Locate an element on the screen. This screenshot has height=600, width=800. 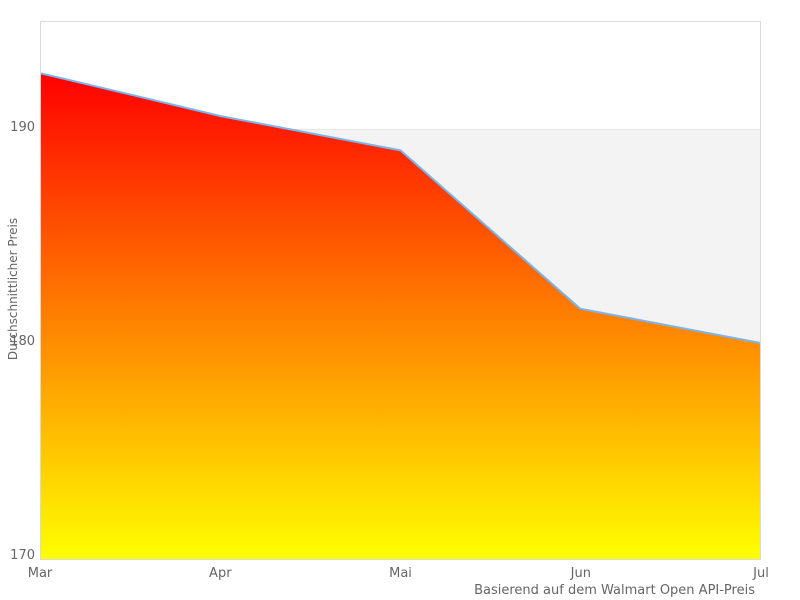
y-tick-label: 170 is located at coordinates (22, 555).